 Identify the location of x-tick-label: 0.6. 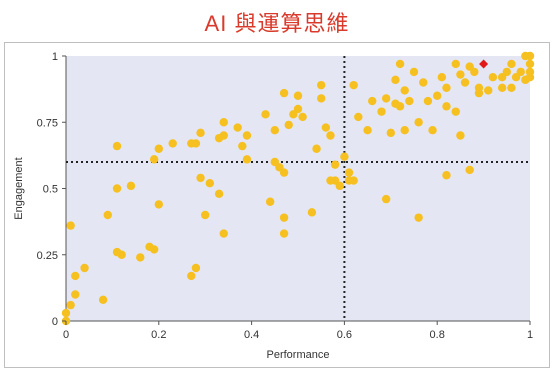
(344, 335).